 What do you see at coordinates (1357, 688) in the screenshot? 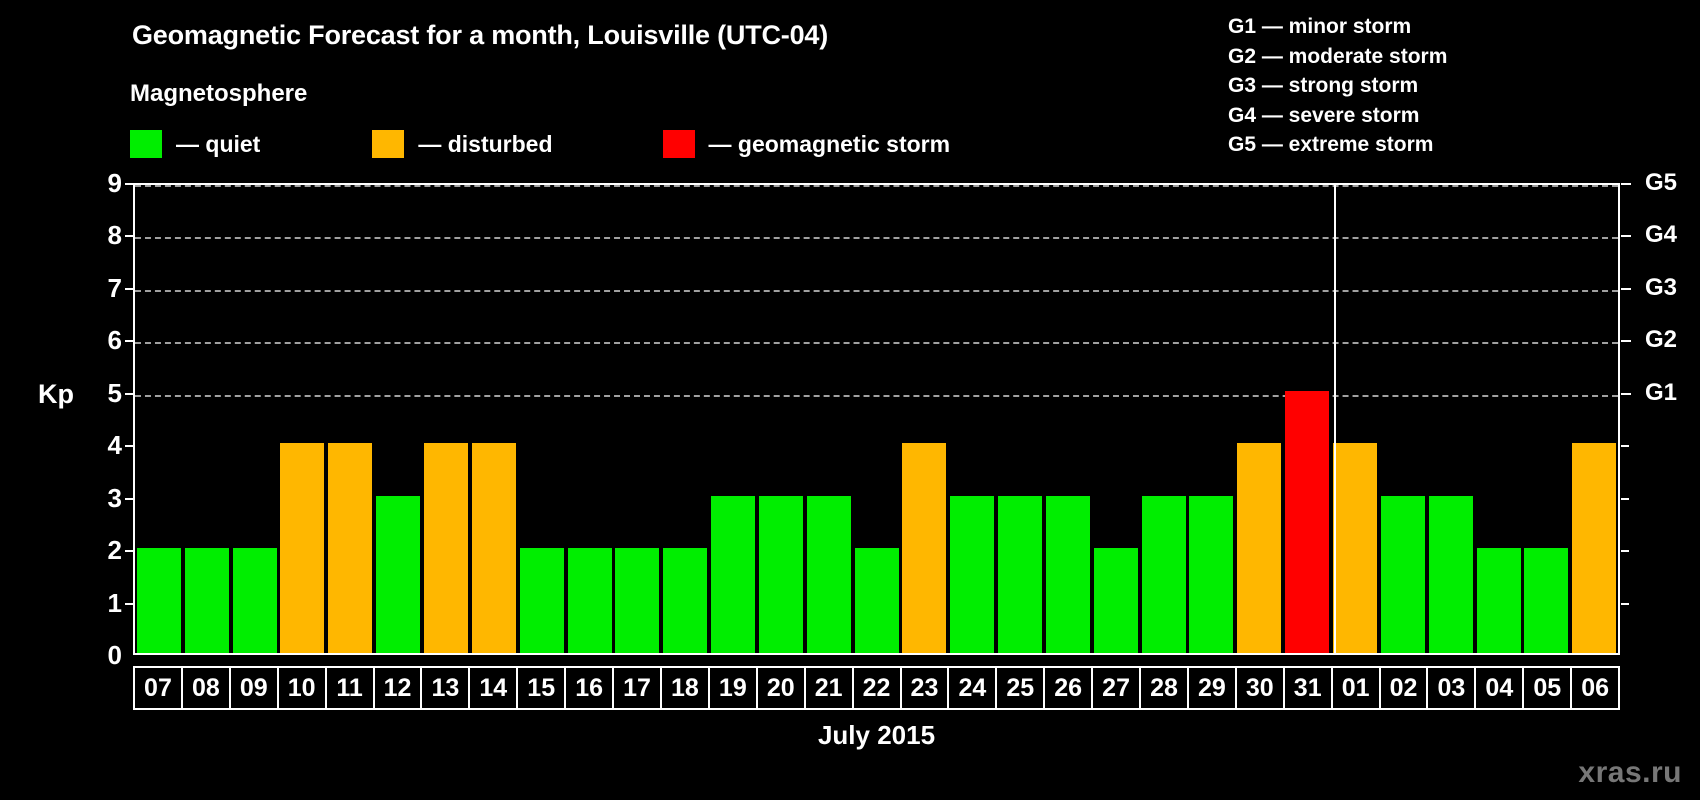
I see `day-label-01: 01` at bounding box center [1357, 688].